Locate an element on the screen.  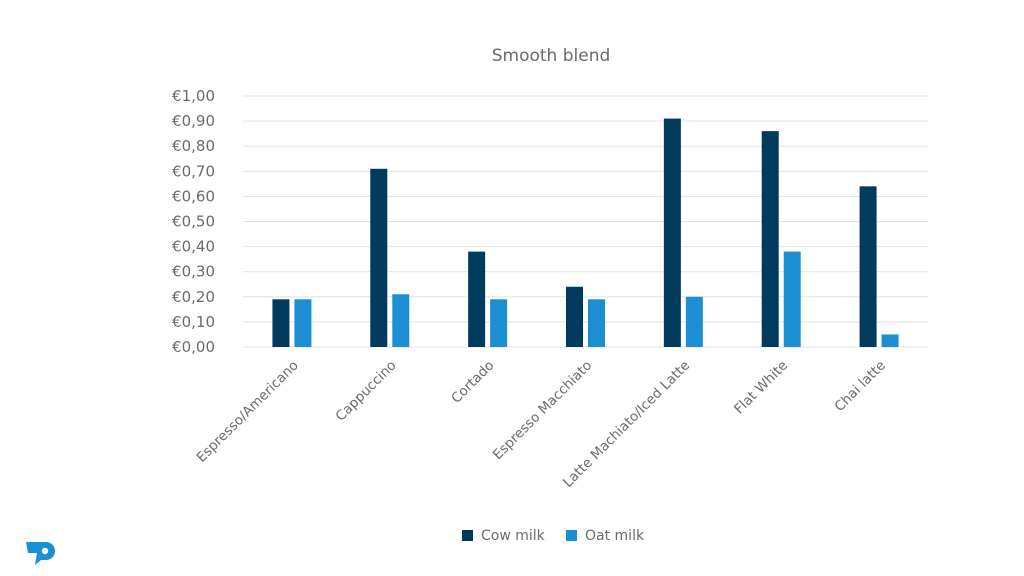
x-tick-label: Cortado is located at coordinates (472, 382).